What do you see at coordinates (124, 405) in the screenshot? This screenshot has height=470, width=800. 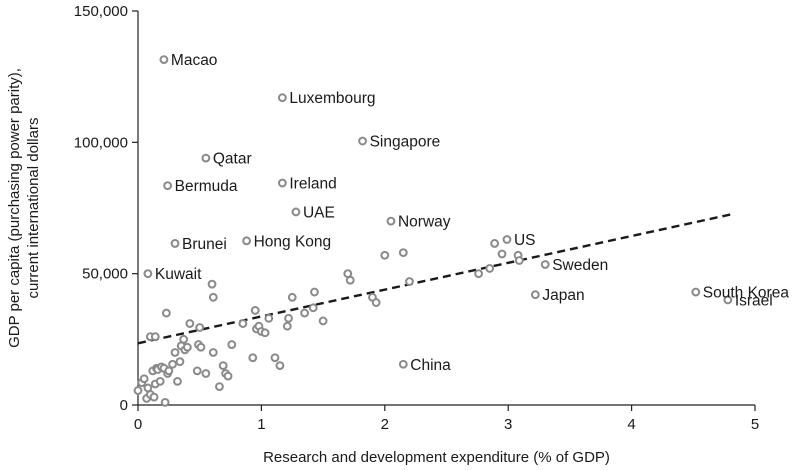 I see `y-tick-label: 0` at bounding box center [124, 405].